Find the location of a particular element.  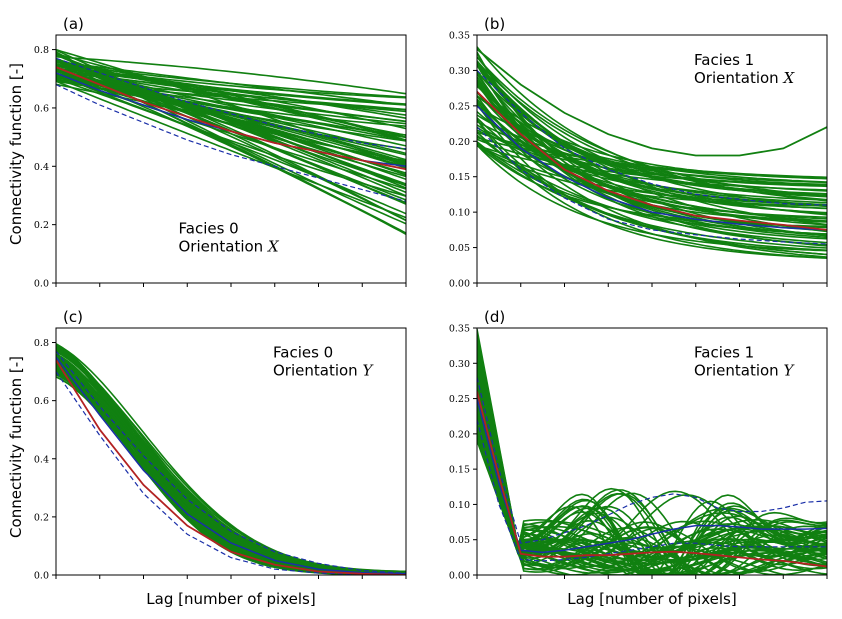

outlier-realization-line is located at coordinates (652, 102).